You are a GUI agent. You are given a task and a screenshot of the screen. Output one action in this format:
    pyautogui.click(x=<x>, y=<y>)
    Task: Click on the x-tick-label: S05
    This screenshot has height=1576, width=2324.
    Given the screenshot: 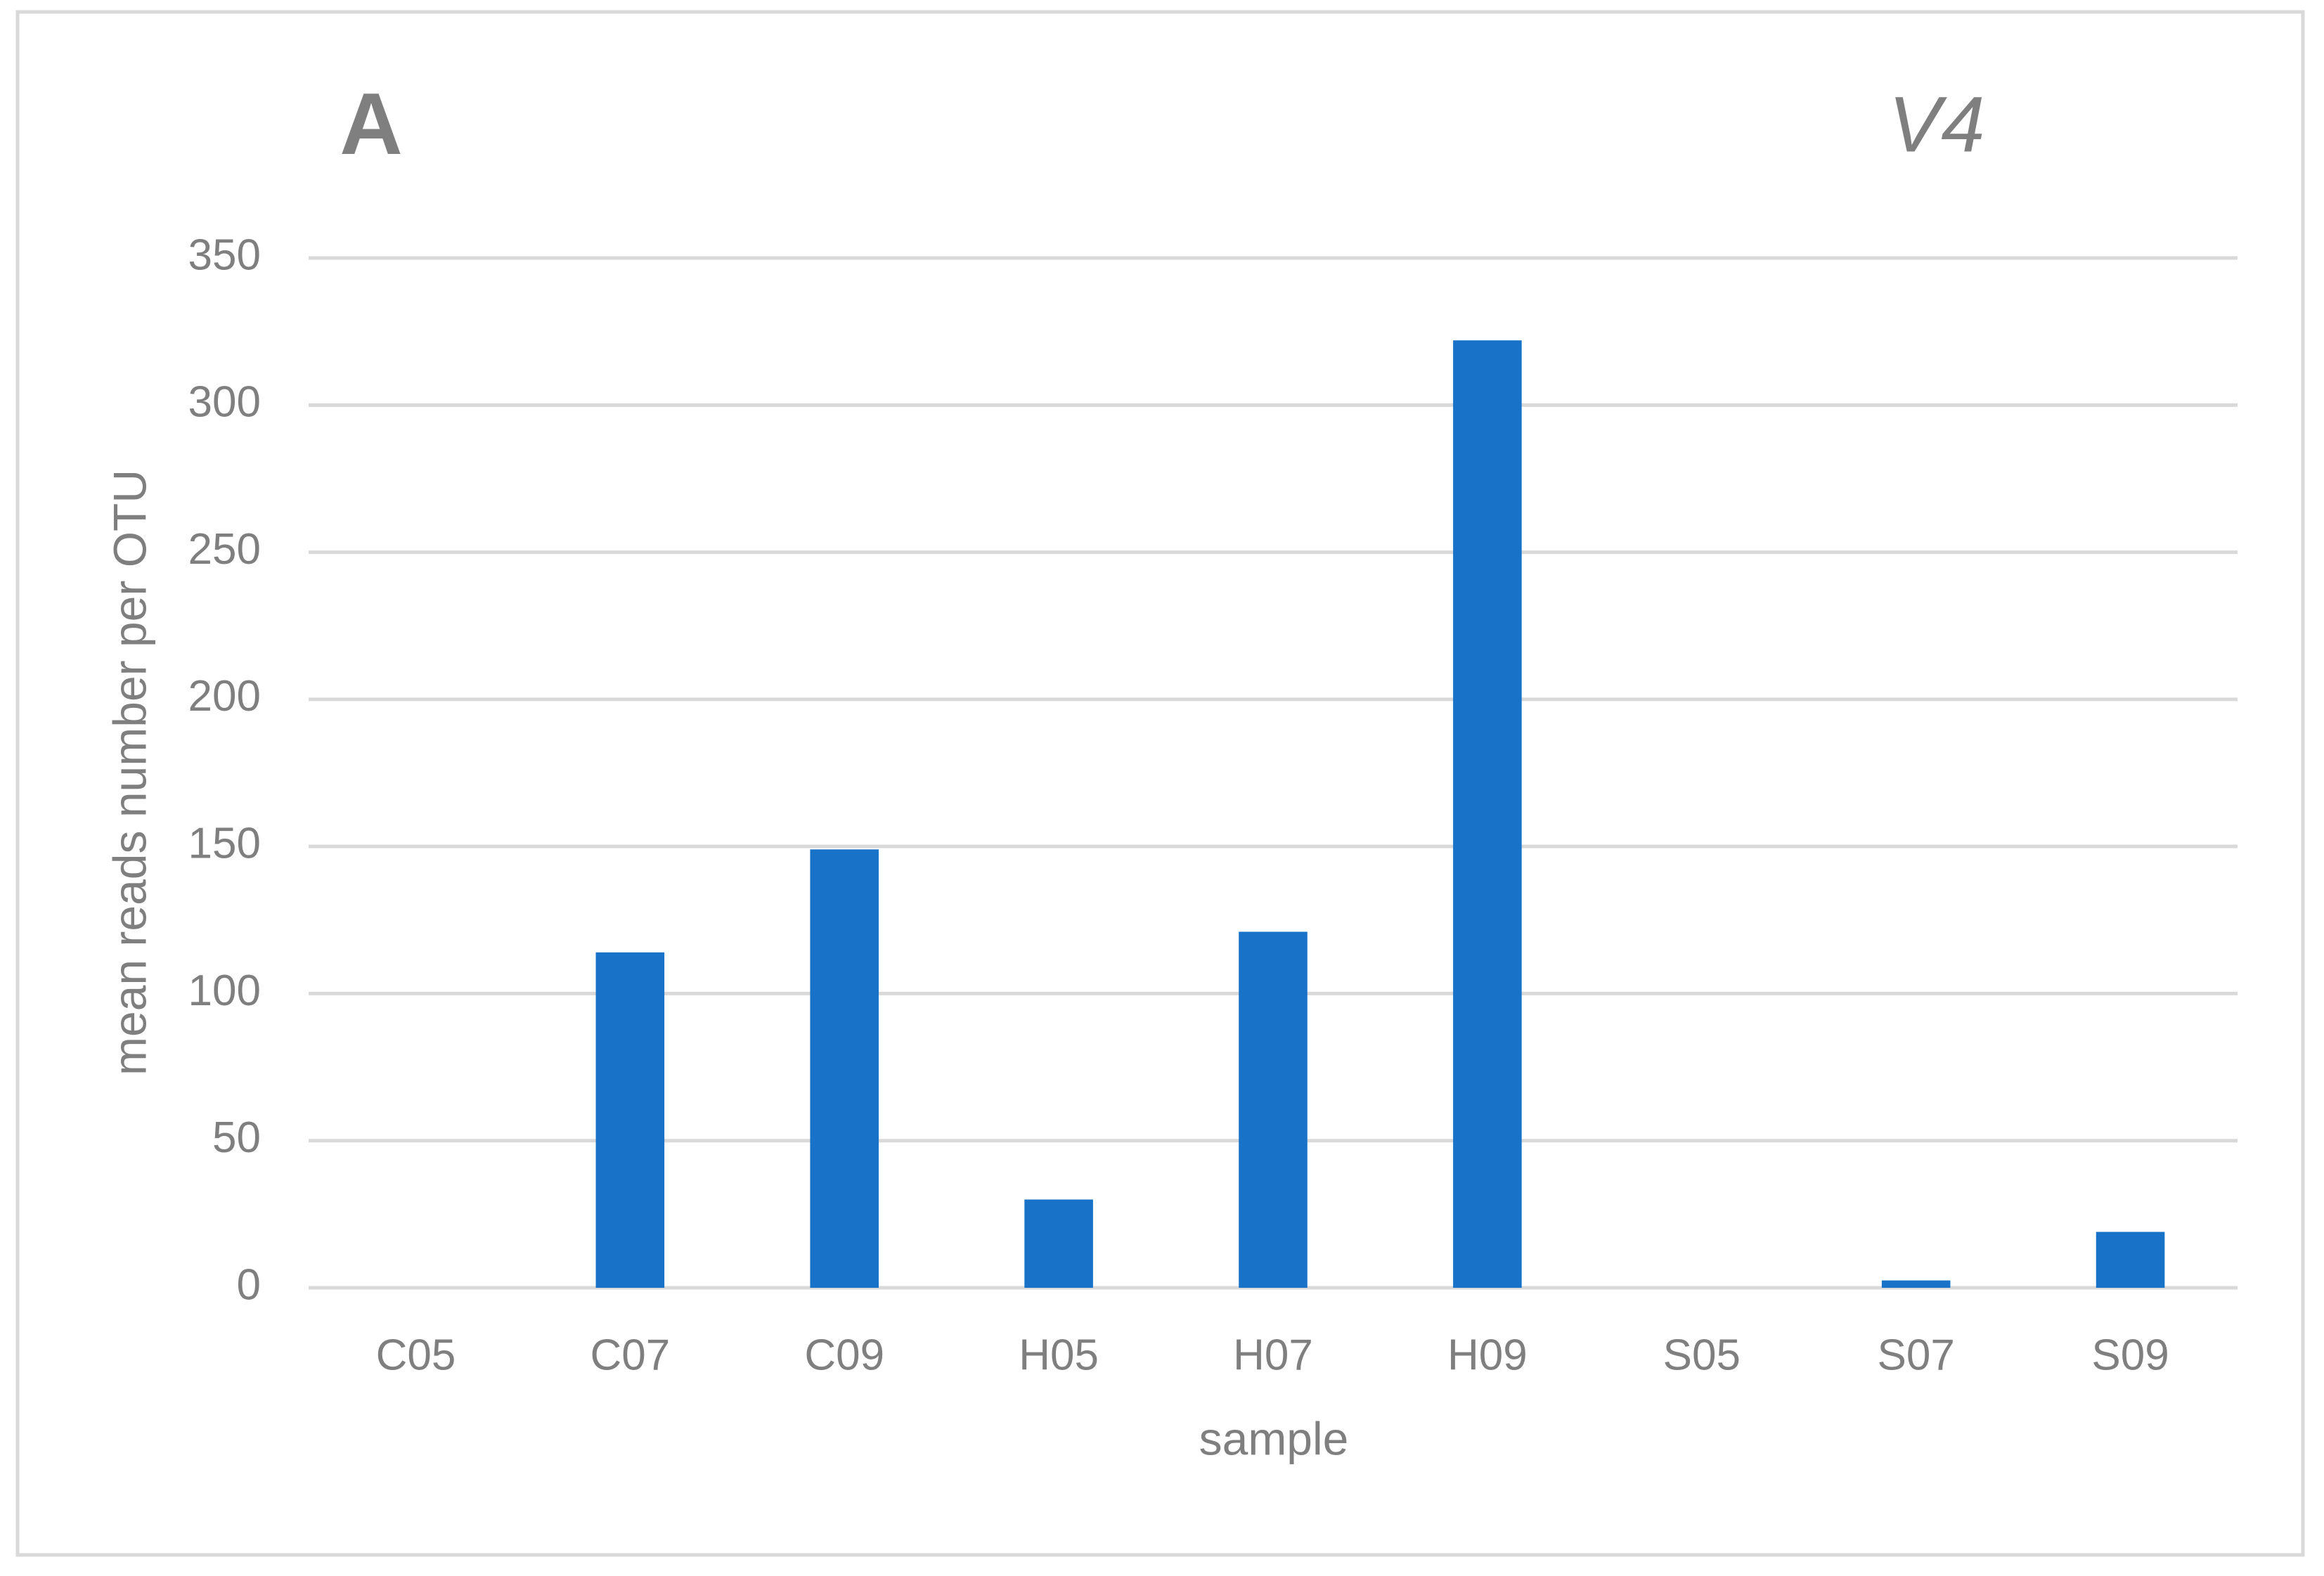 What is the action you would take?
    pyautogui.click(x=1702, y=1355)
    